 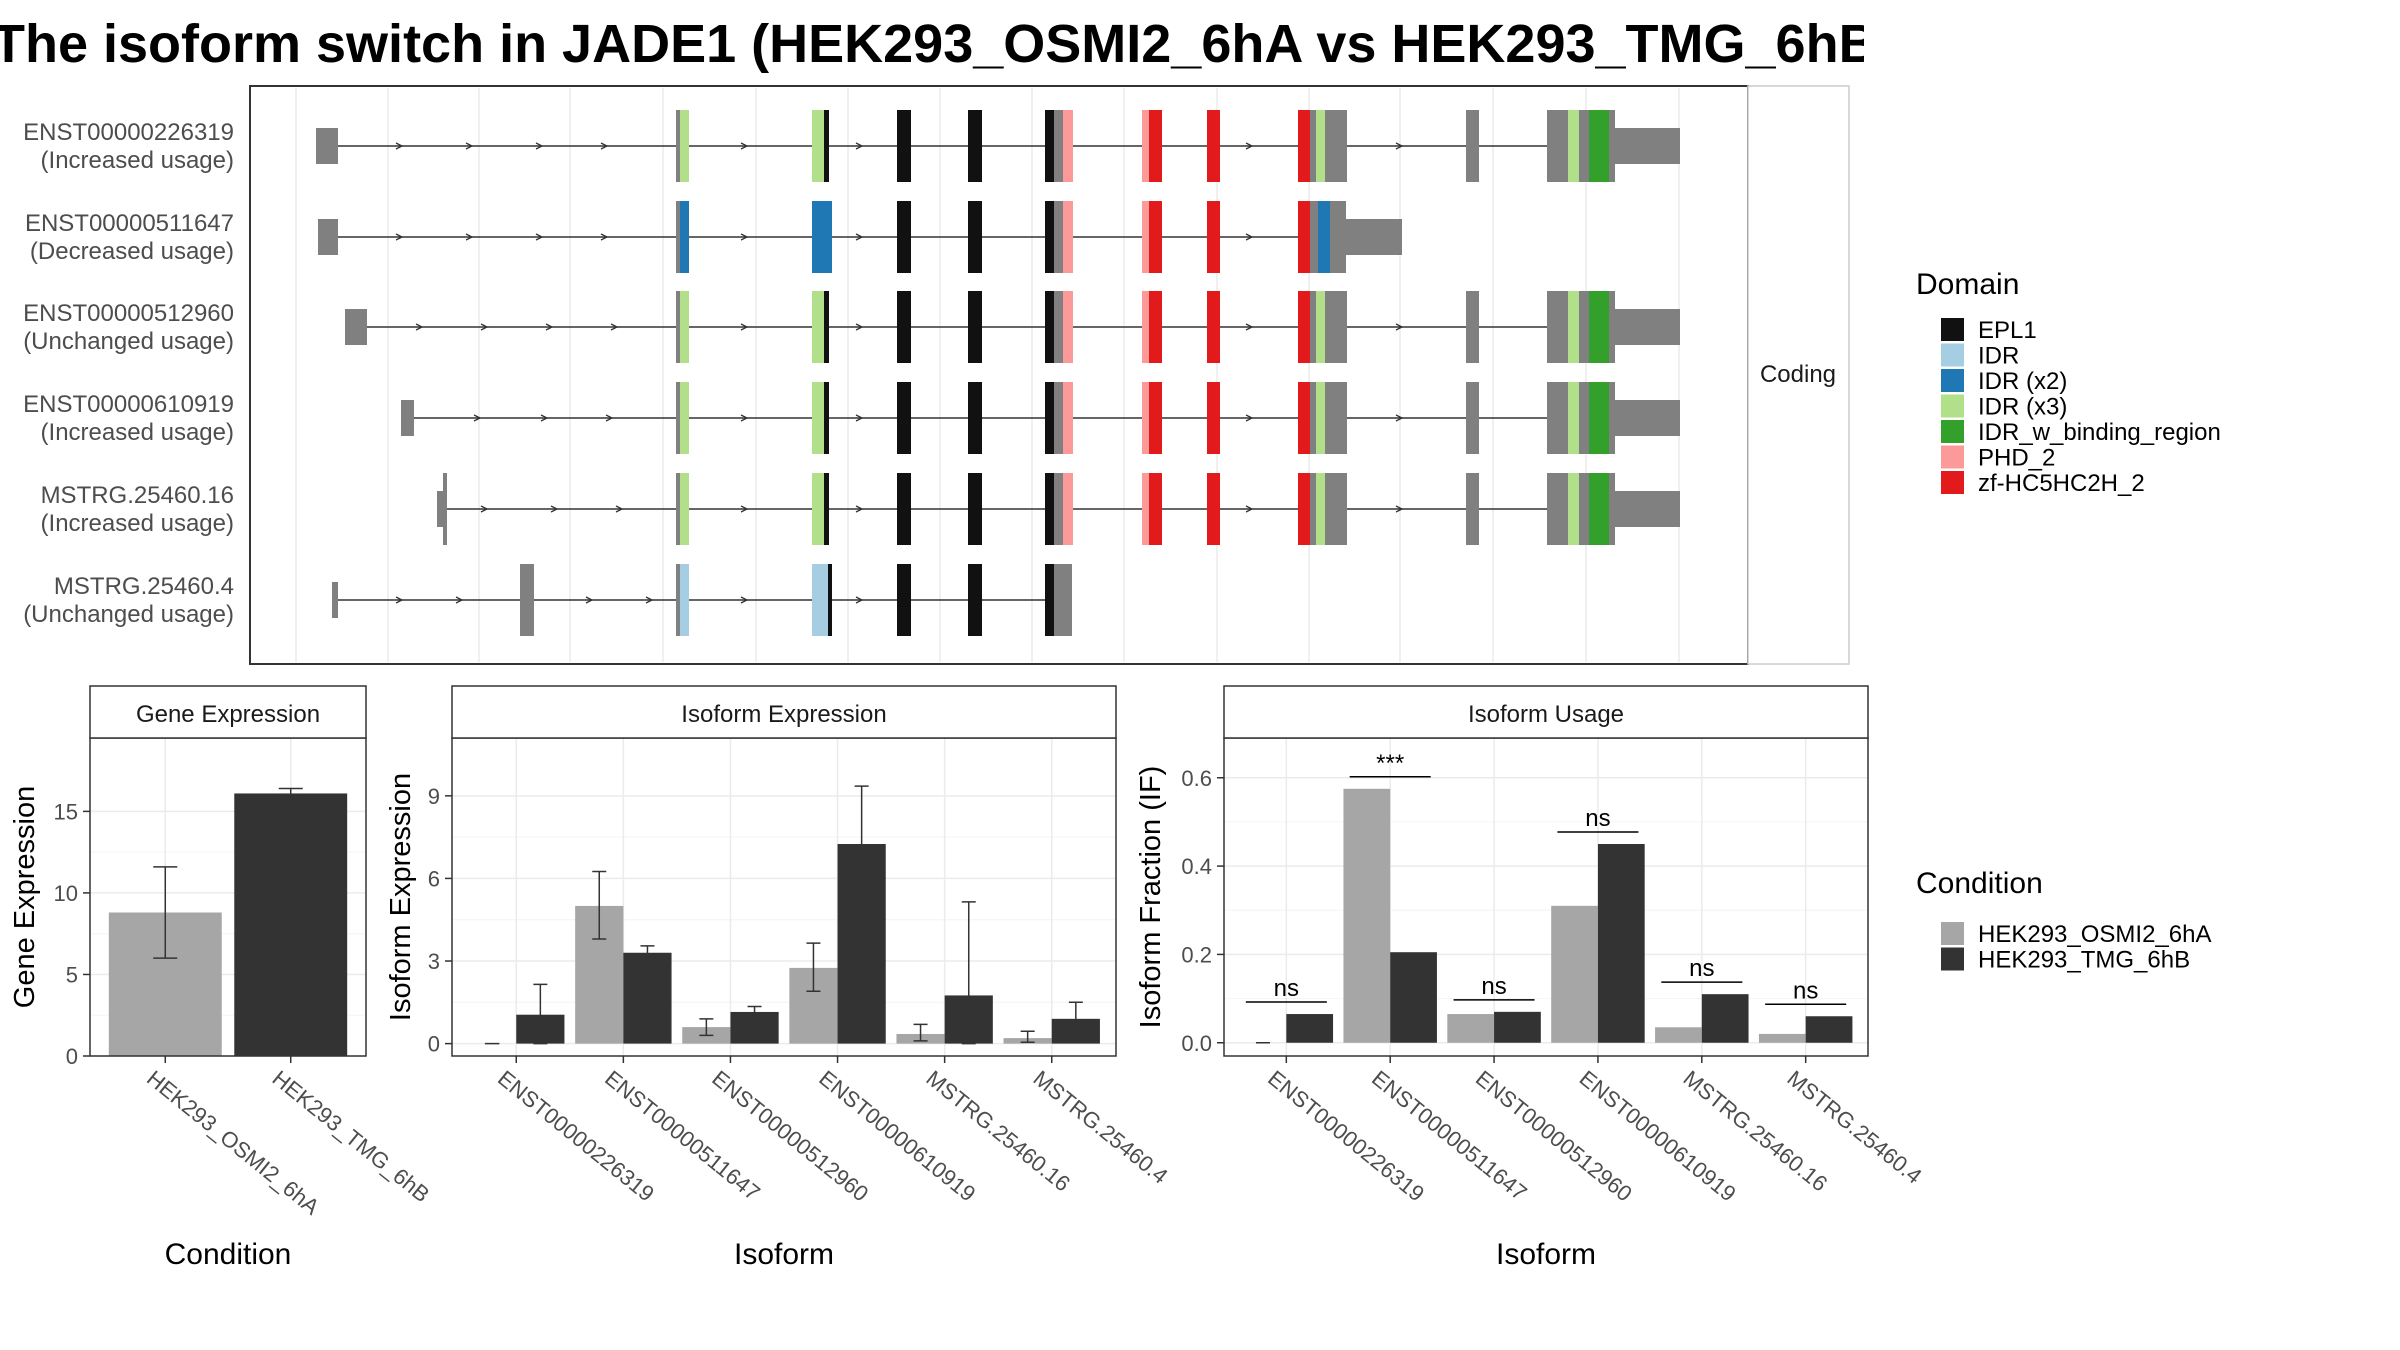 What do you see at coordinates (72, 974) in the screenshot?
I see `y-tick-label: 5` at bounding box center [72, 974].